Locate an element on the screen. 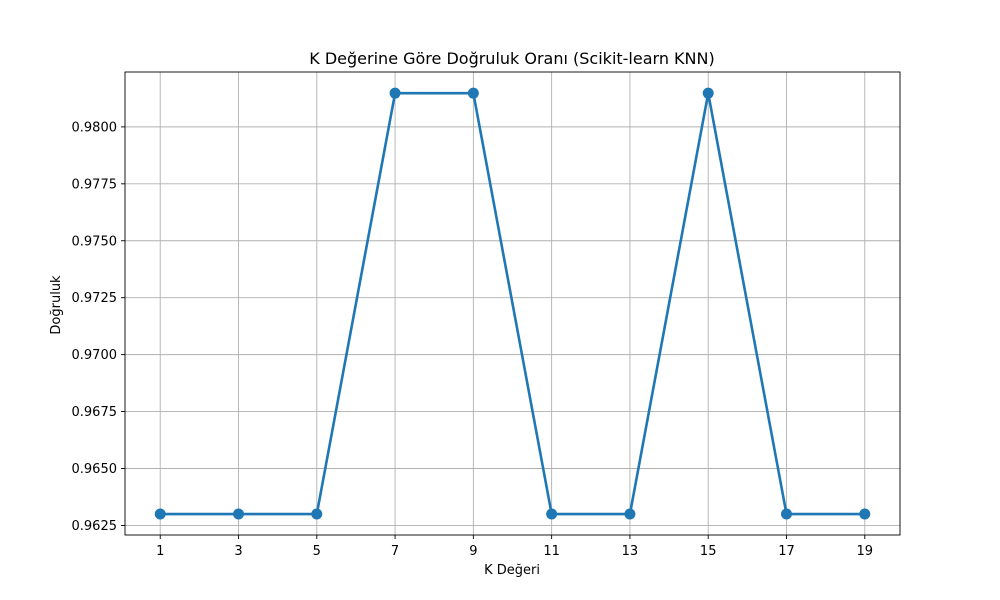 Image resolution: width=1000 pixels, height=600 pixels. y-tick-label: 0.9625 is located at coordinates (95, 526).